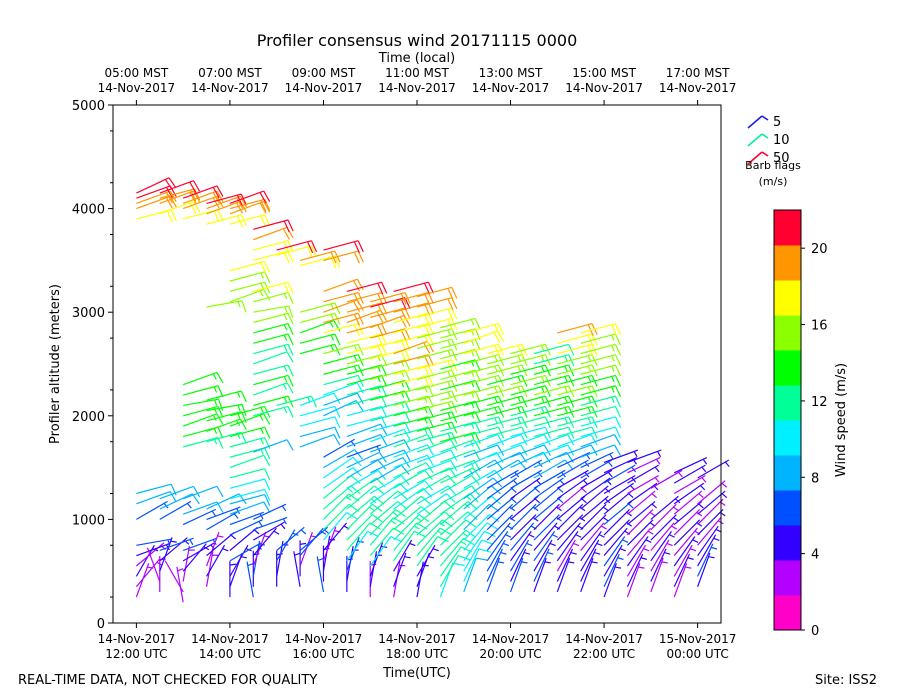  I want to click on quality-note: REAL-TIME DATA, NOT CHECKED FOR QUALITY, so click(168, 680).